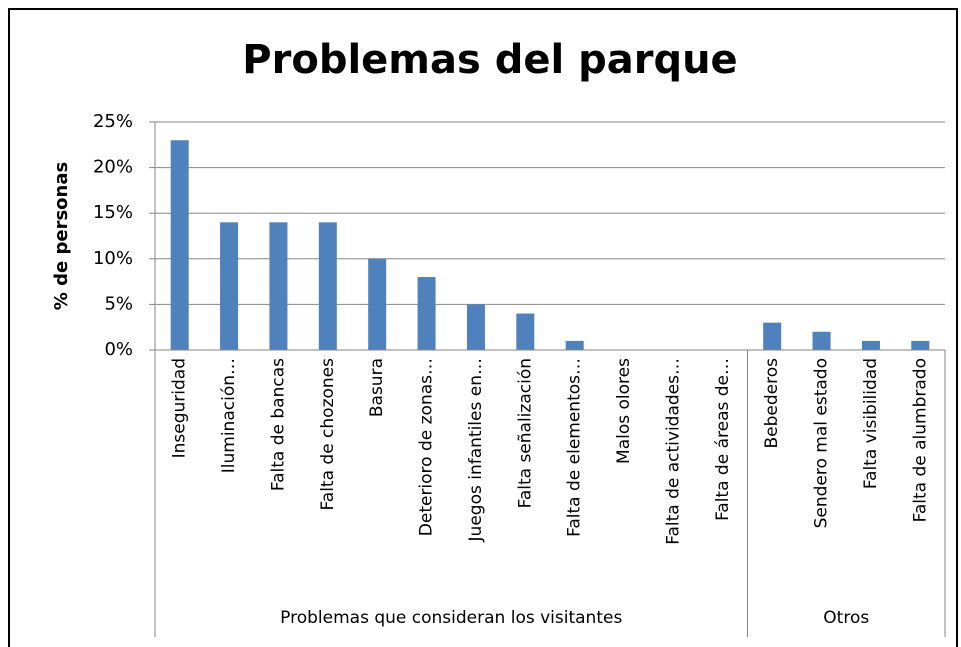  I want to click on y-tick-label: 10%, so click(113, 258).